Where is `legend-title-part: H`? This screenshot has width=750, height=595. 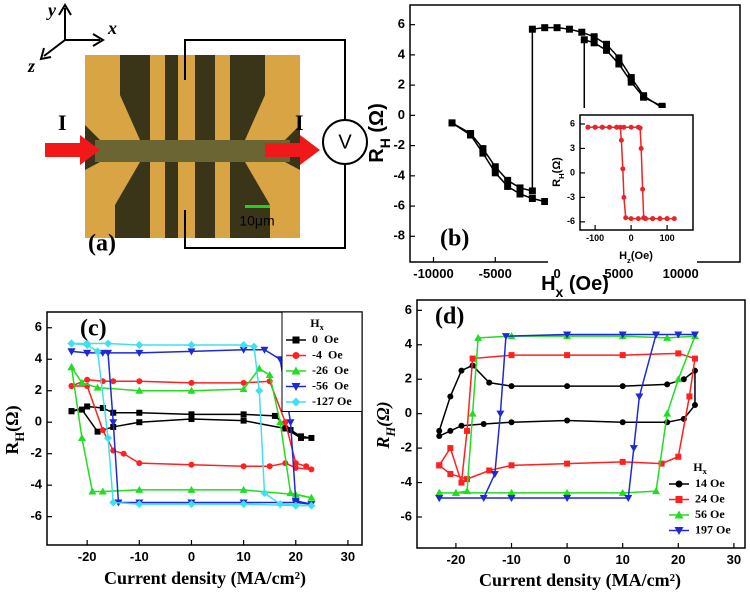 legend-title-part: H is located at coordinates (315, 323).